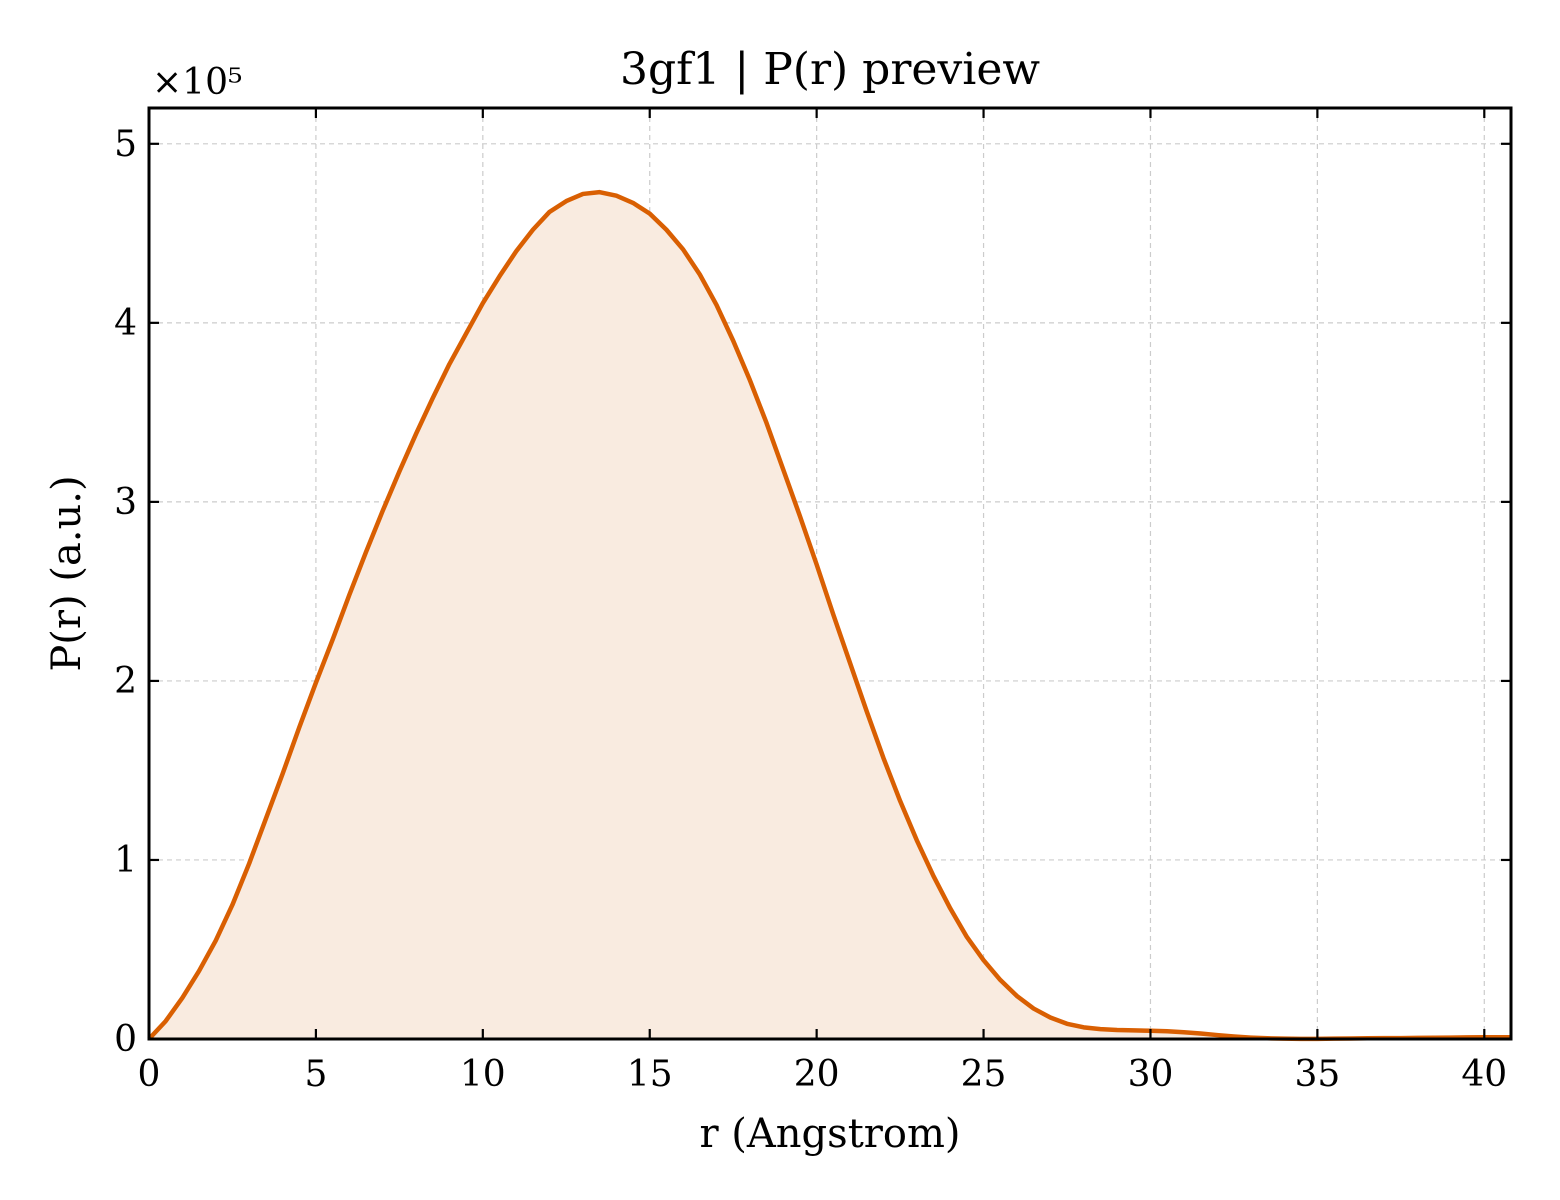 This screenshot has width=1560, height=1200. What do you see at coordinates (650, 1074) in the screenshot?
I see `x-tick-label: 15` at bounding box center [650, 1074].